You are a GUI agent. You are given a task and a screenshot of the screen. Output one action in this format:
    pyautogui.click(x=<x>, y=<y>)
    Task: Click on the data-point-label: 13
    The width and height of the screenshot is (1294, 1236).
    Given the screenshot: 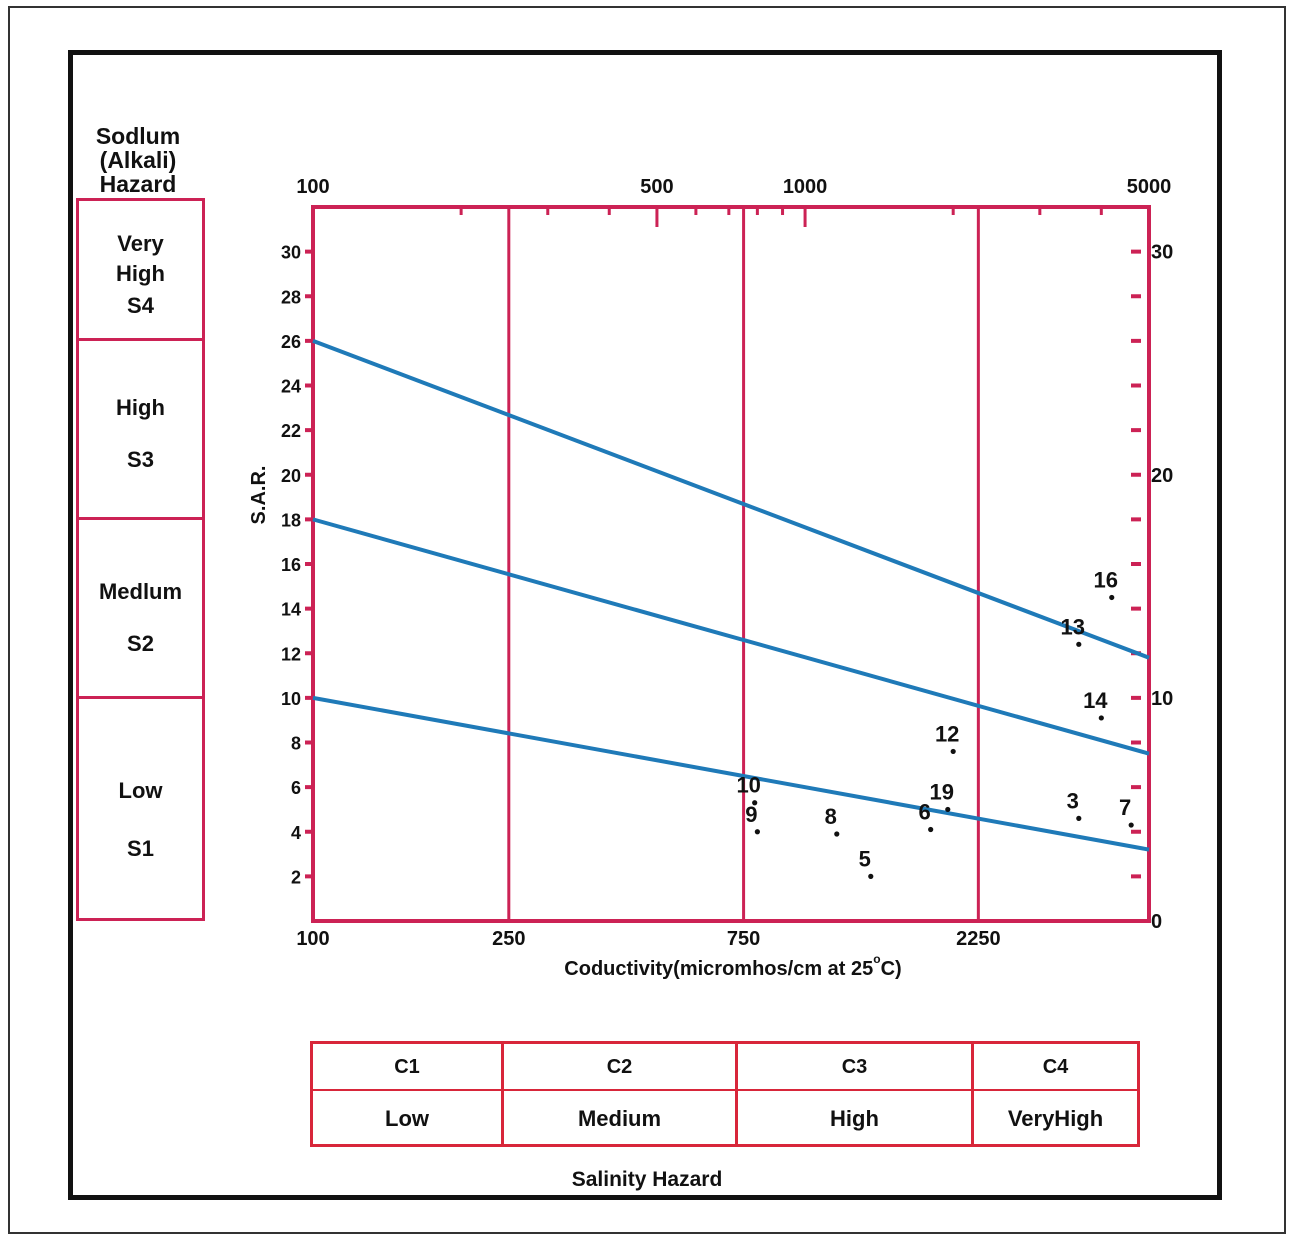 What is the action you would take?
    pyautogui.click(x=1073, y=626)
    